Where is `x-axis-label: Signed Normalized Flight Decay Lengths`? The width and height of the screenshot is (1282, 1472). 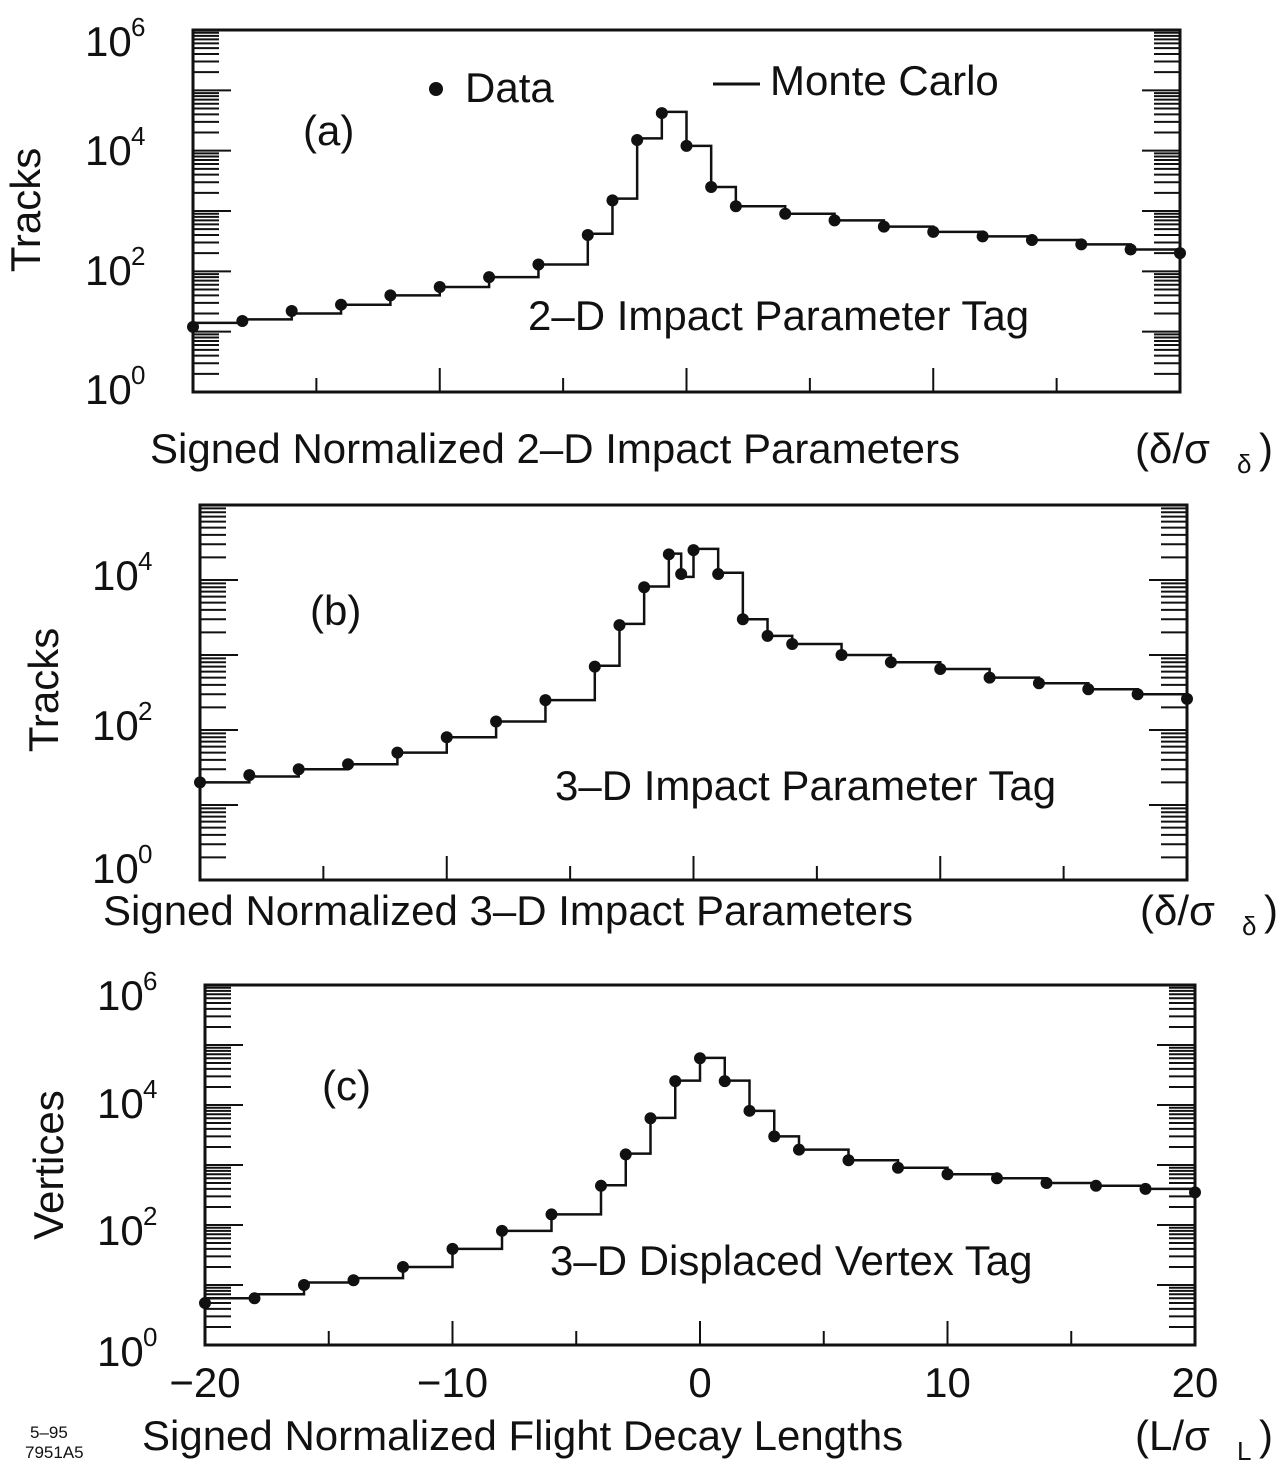 x-axis-label: Signed Normalized Flight Decay Lengths is located at coordinates (522, 1435).